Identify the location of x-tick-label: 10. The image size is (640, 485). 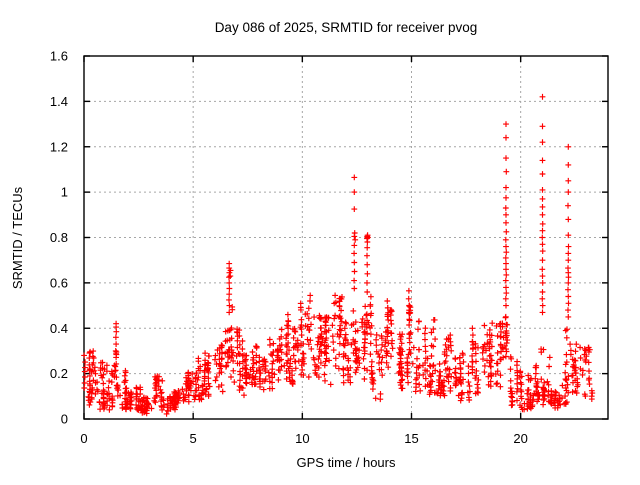
(302, 438).